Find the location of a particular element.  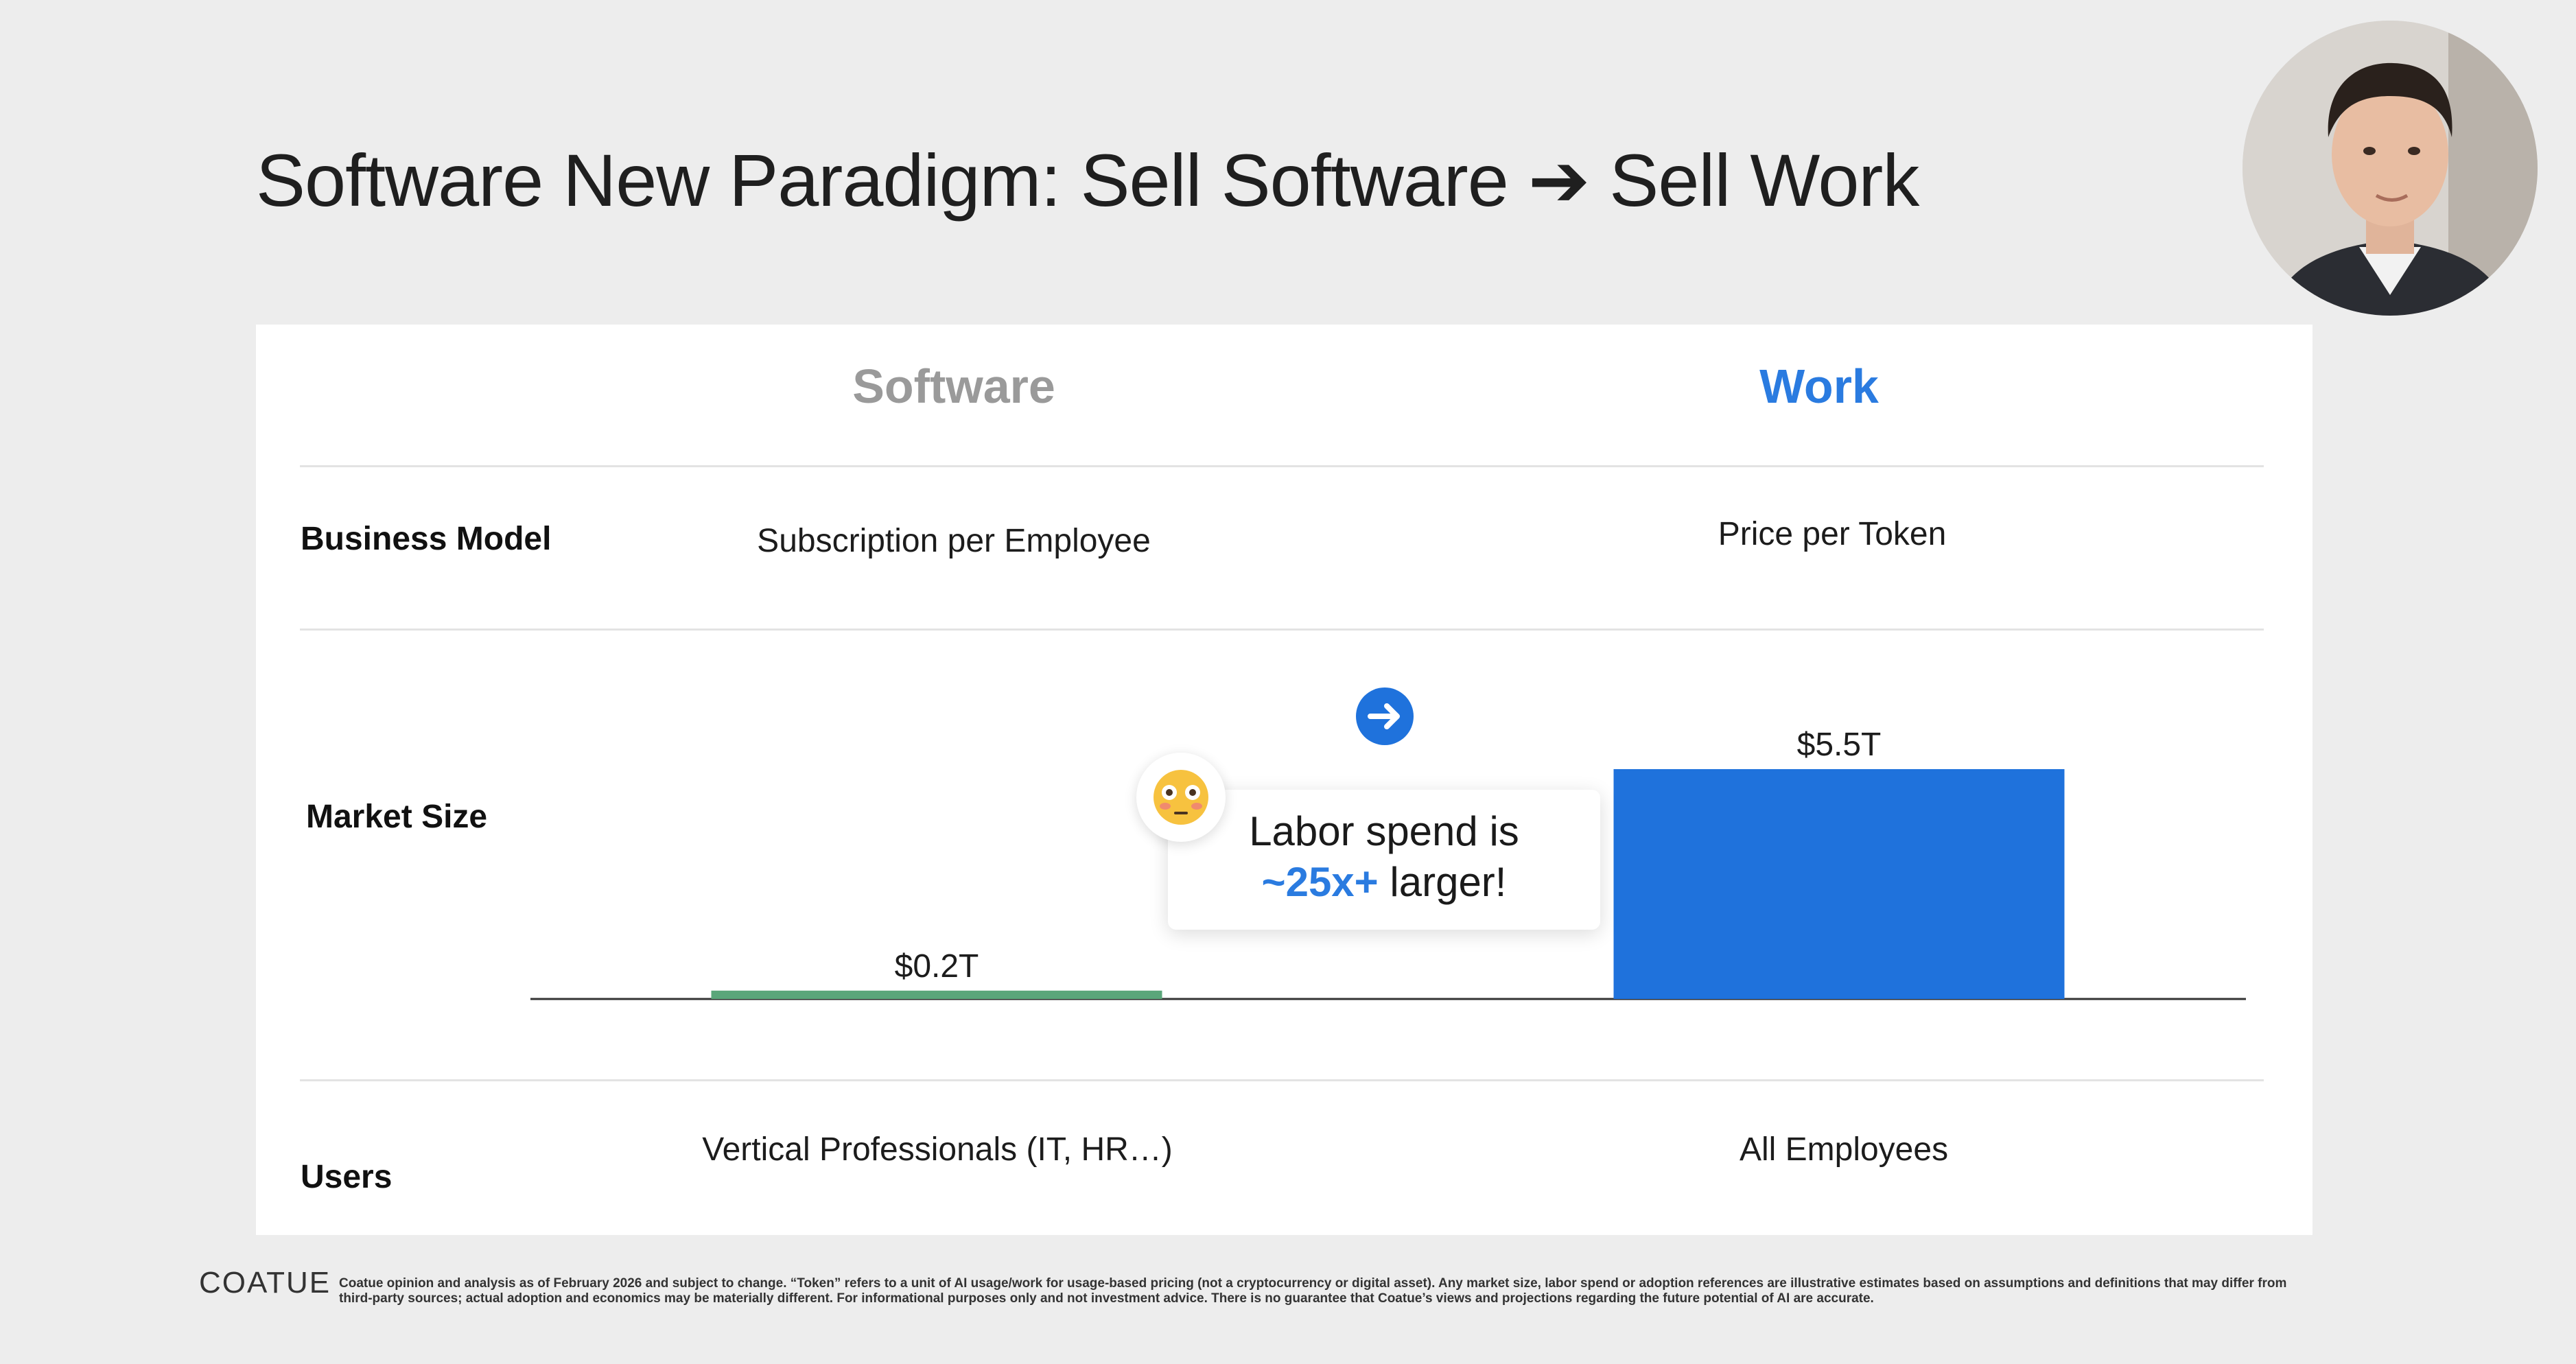

business-model-work: Price per Token is located at coordinates (1832, 534).